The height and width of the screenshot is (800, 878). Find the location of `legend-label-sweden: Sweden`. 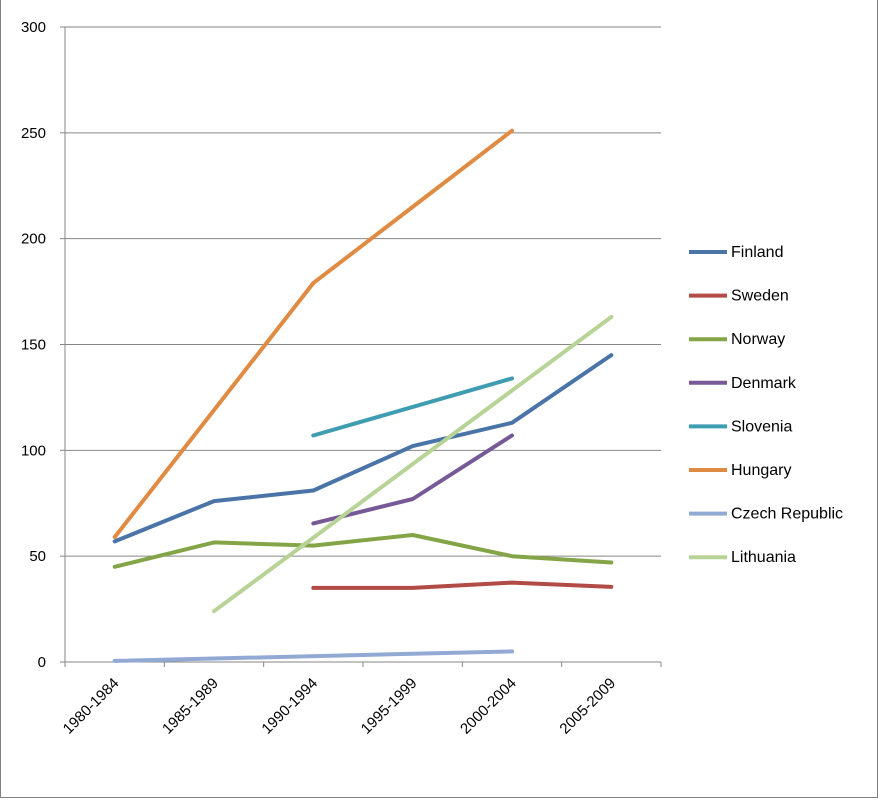

legend-label-sweden: Sweden is located at coordinates (760, 296).